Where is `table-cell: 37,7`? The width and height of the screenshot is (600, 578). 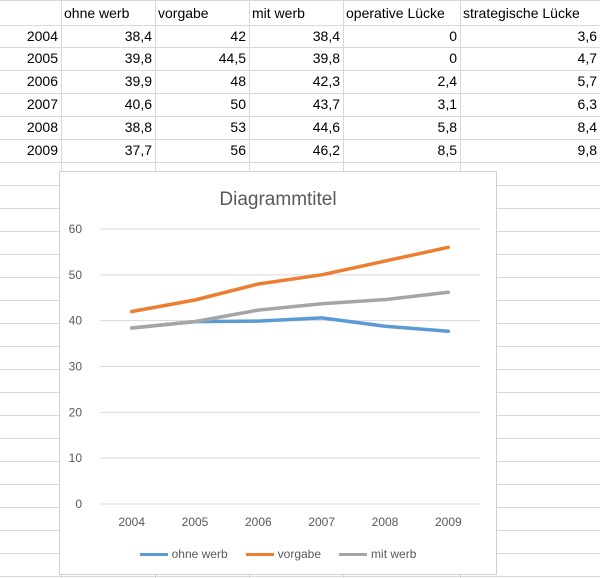 table-cell: 37,7 is located at coordinates (138, 150).